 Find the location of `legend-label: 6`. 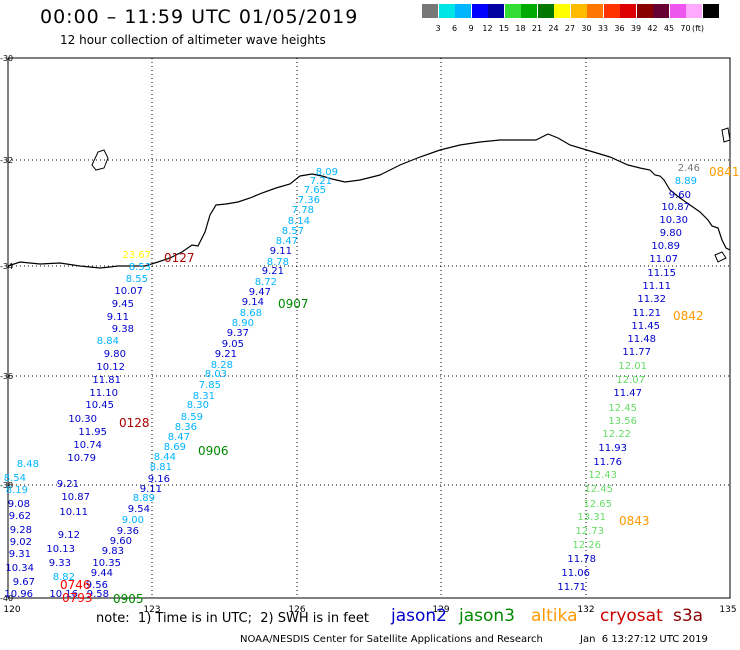

legend-label: 6 is located at coordinates (454, 28).